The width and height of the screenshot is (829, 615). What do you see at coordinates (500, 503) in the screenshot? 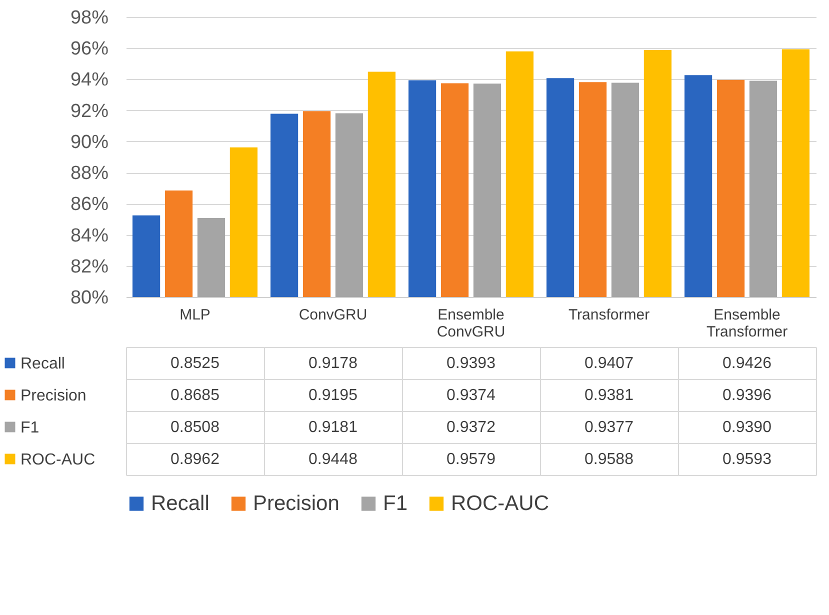
I see `legend-label: ROC-AUC` at bounding box center [500, 503].